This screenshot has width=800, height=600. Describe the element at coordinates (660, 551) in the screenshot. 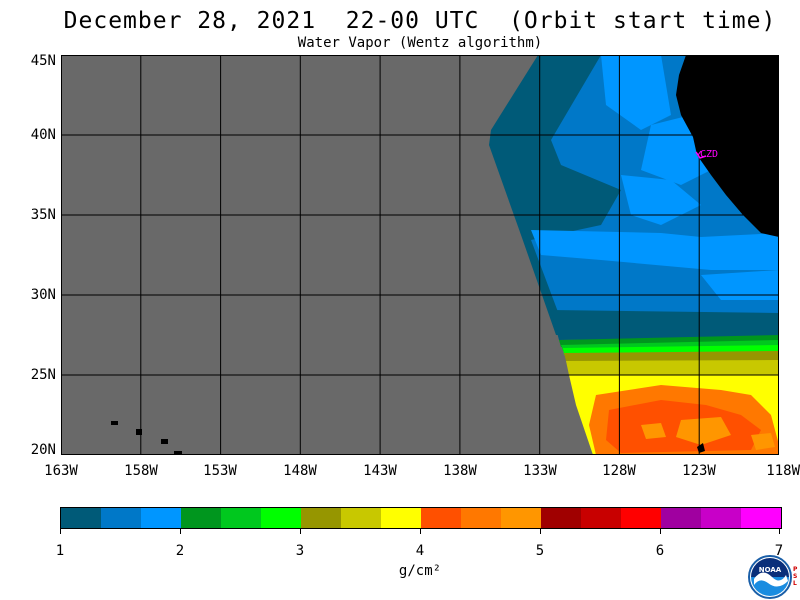

I see `colorbar-label-6: 6` at that location.